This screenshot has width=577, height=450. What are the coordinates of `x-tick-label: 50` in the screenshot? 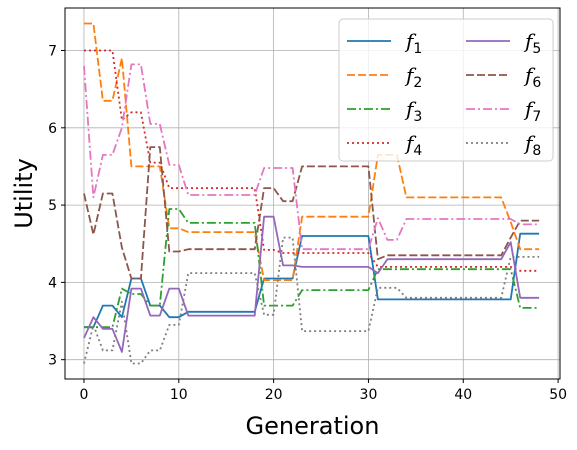 It's located at (558, 395).